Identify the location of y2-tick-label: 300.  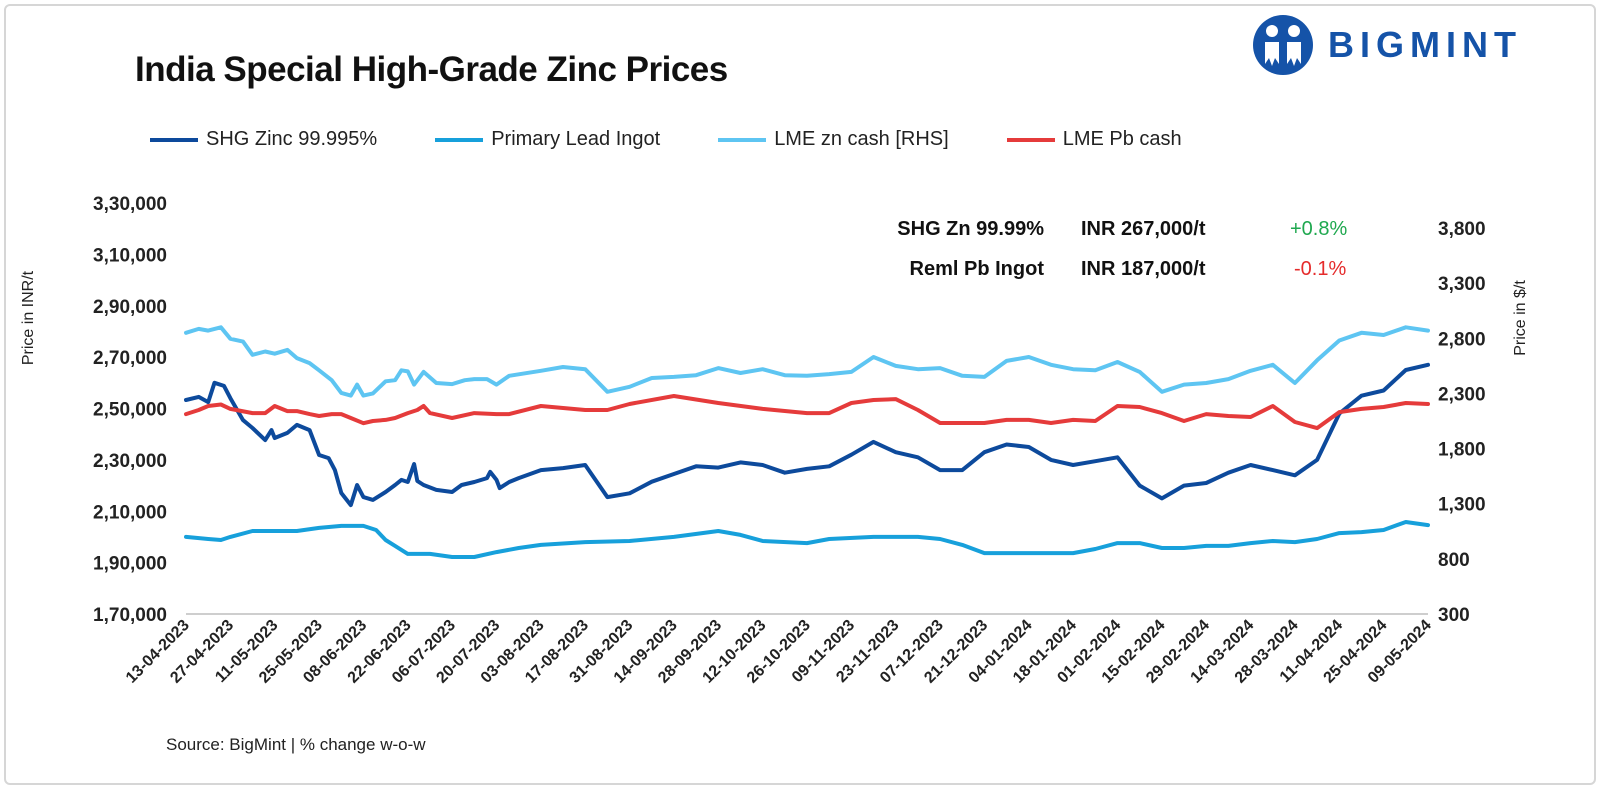
(1454, 615).